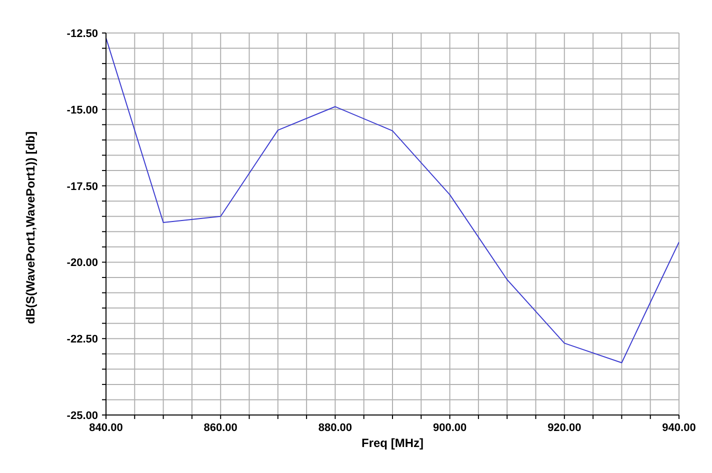  I want to click on x-tick-label: 940.00, so click(679, 428).